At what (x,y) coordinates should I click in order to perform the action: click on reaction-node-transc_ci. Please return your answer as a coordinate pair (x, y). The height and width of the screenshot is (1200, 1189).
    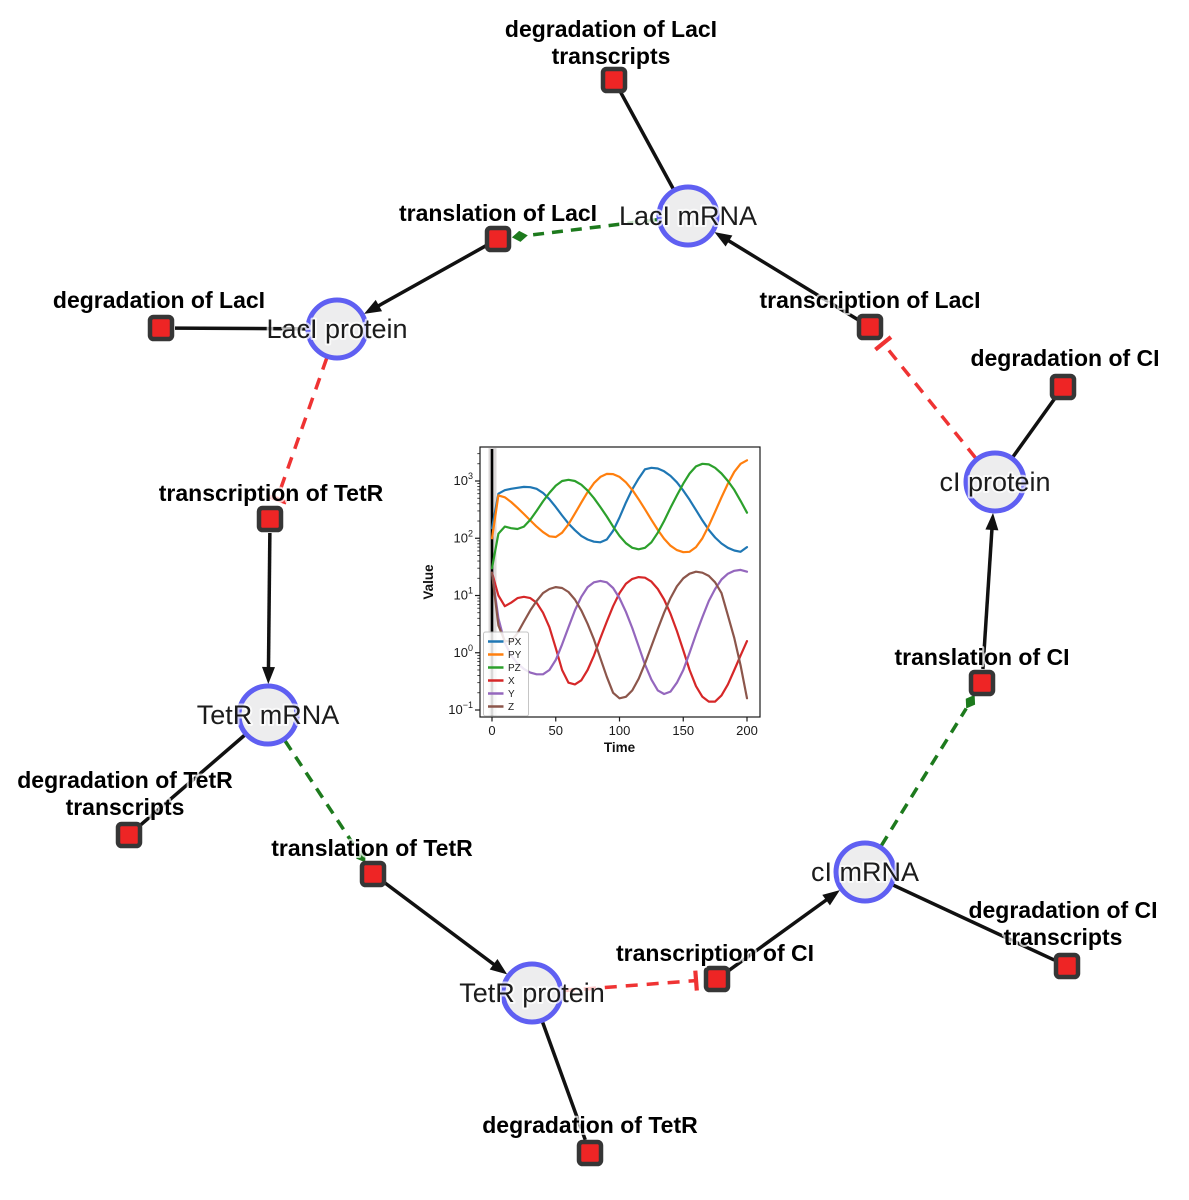
    Looking at the image, I should click on (717, 979).